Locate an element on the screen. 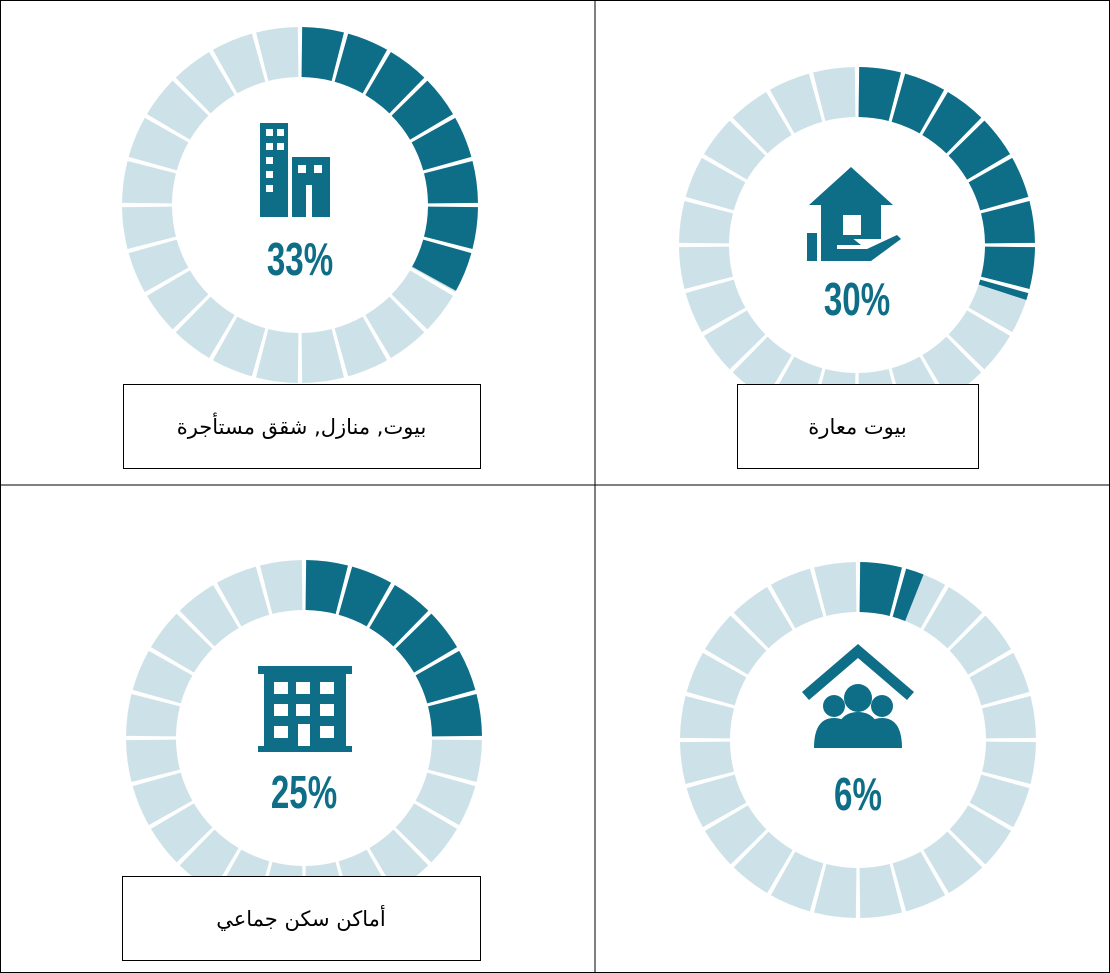 Image resolution: width=1110 pixels, height=973 pixels. percent-label: 25% is located at coordinates (304, 793).